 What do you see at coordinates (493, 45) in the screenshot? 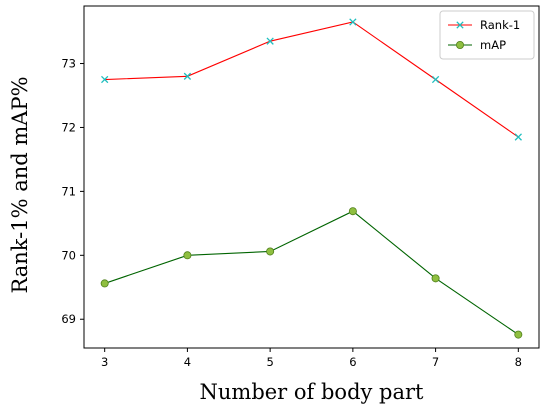
I see `legend-label: mAP` at bounding box center [493, 45].